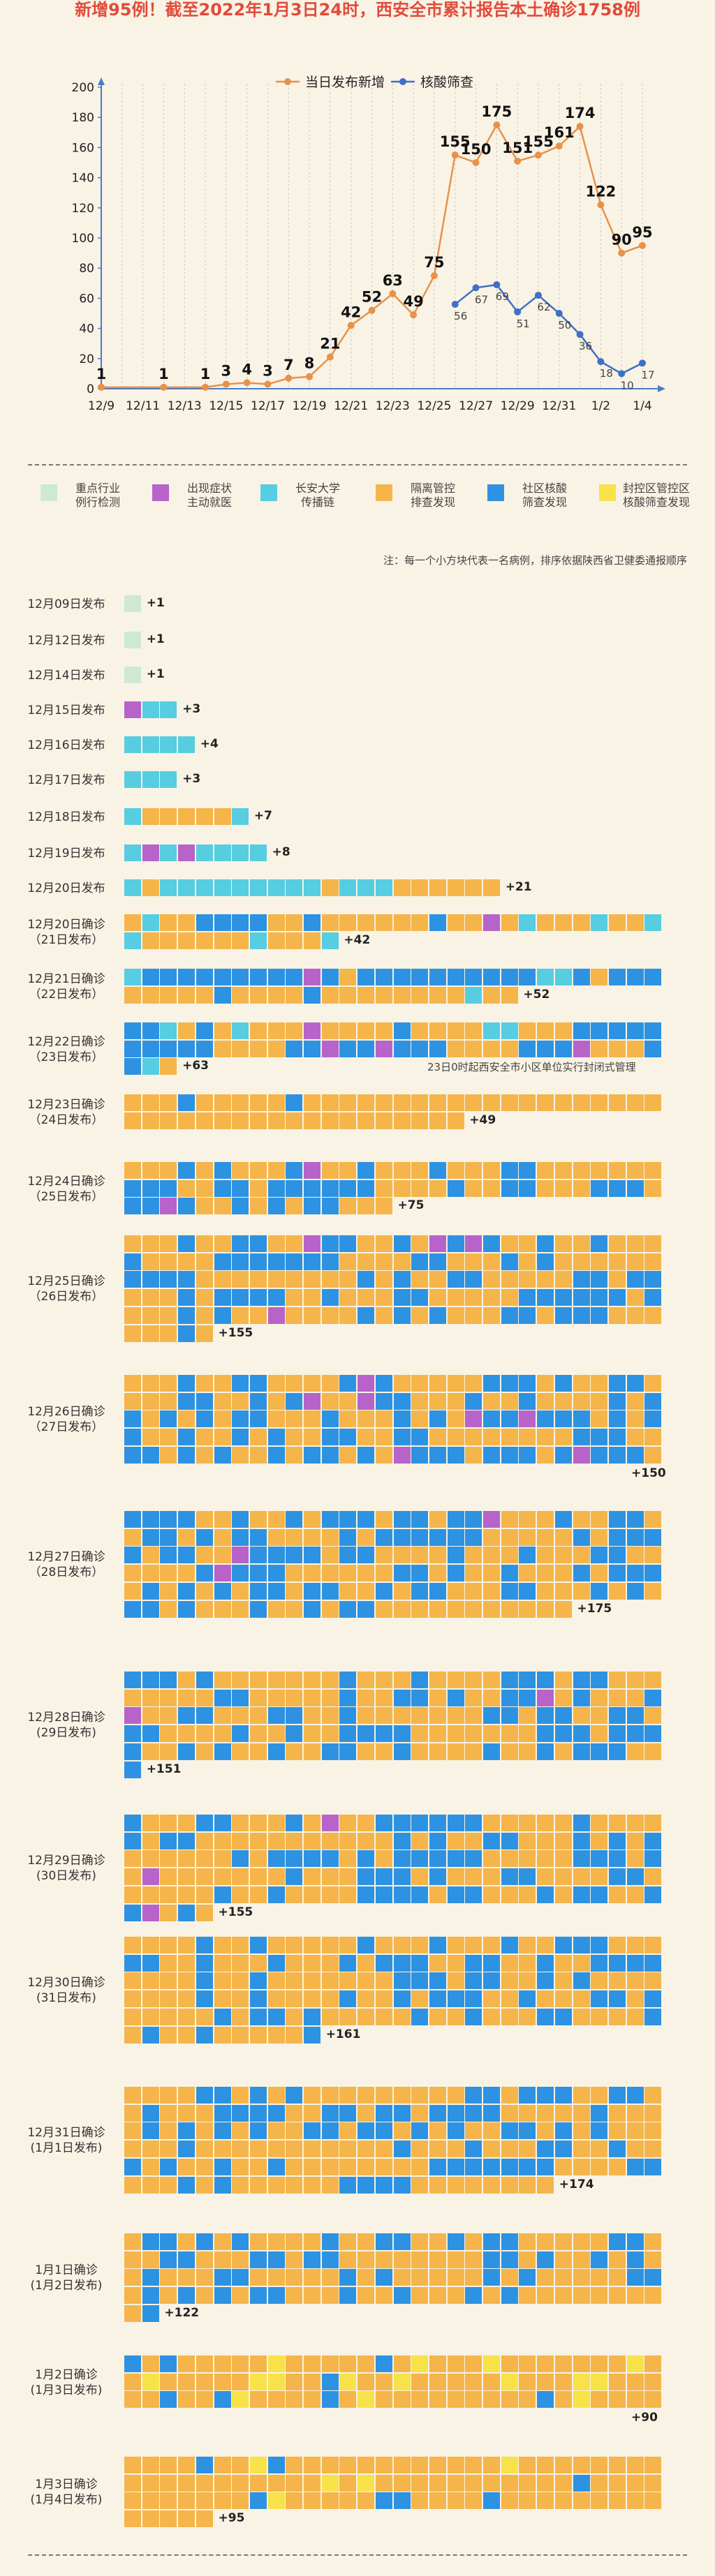  What do you see at coordinates (357, 940) in the screenshot?
I see `row-count: +42` at bounding box center [357, 940].